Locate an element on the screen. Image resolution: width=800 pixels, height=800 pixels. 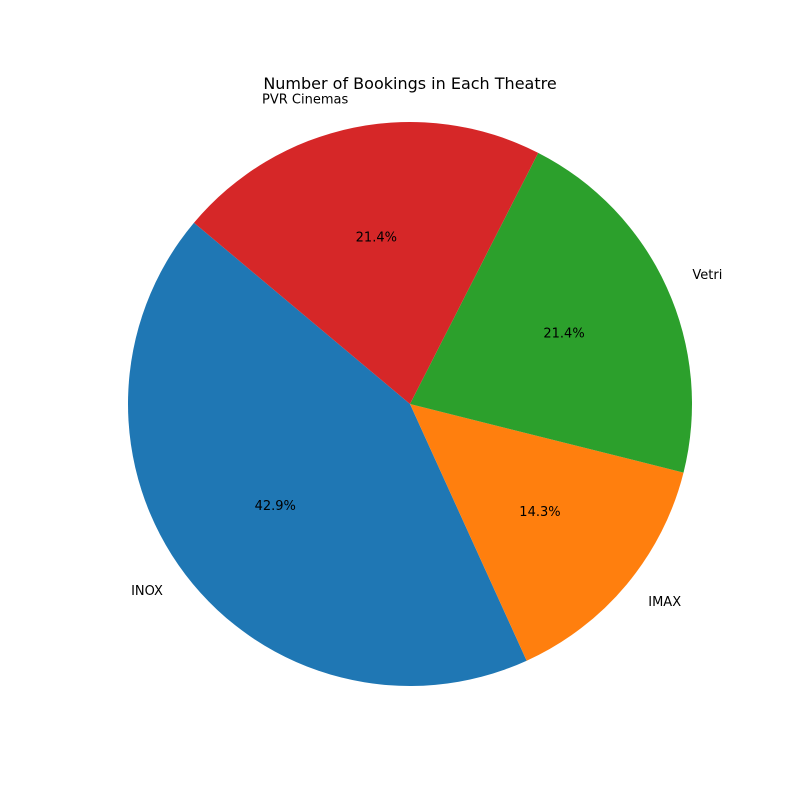
percent-label-imax: 14.3% is located at coordinates (539, 512).